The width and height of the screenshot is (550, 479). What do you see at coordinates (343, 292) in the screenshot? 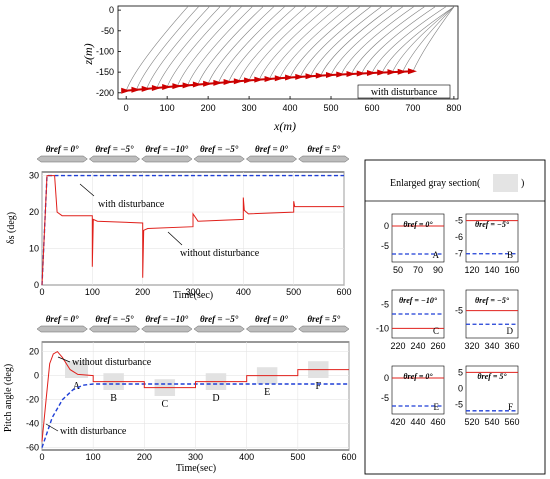
I see `rudder-xtick-label: 600` at bounding box center [343, 292].